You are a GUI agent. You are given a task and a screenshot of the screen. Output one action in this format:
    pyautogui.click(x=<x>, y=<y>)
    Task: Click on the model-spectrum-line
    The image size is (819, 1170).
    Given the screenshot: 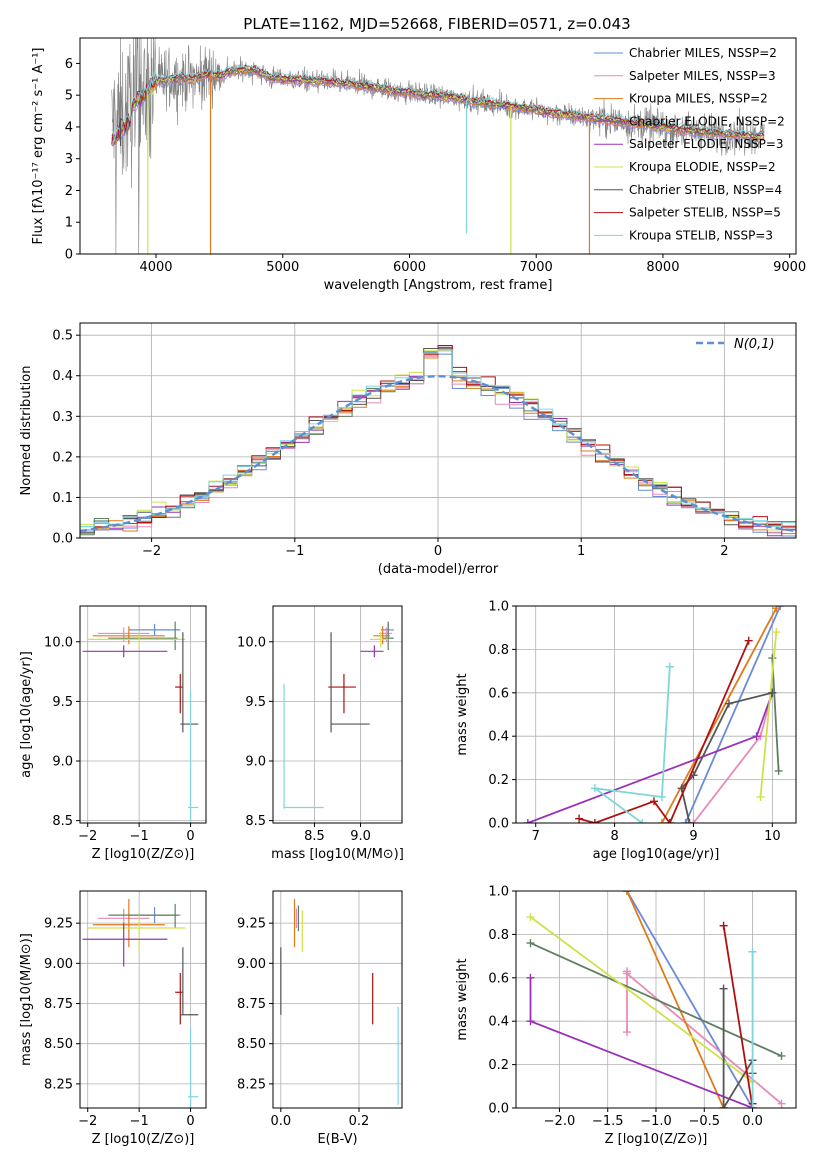 What is the action you would take?
    pyautogui.click(x=438, y=108)
    